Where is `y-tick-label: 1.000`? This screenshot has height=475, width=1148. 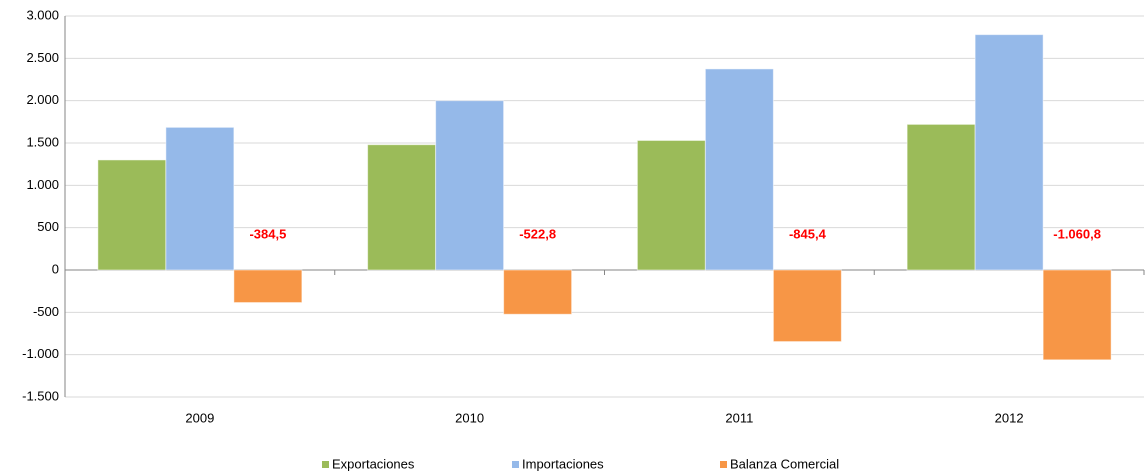
y-tick-label: 1.000 is located at coordinates (42, 184).